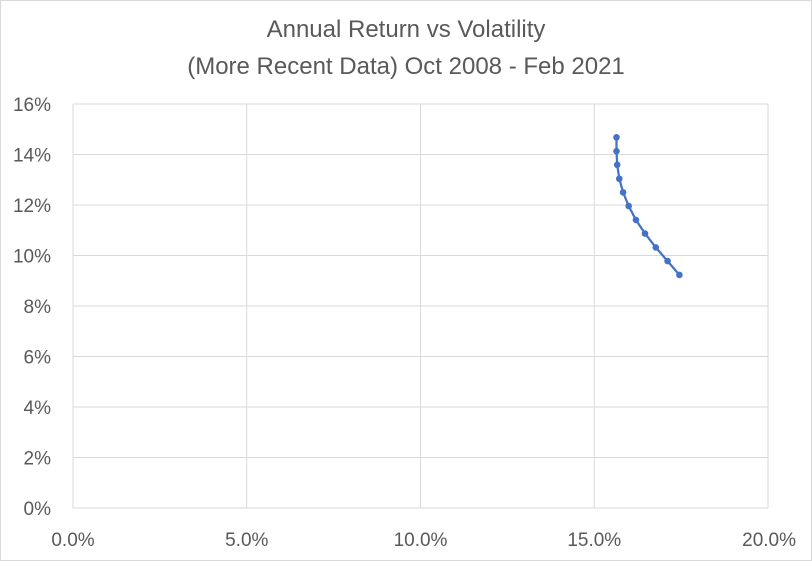 Image resolution: width=812 pixels, height=561 pixels. Describe the element at coordinates (38, 358) in the screenshot. I see `y-tick-label: 6%` at that location.